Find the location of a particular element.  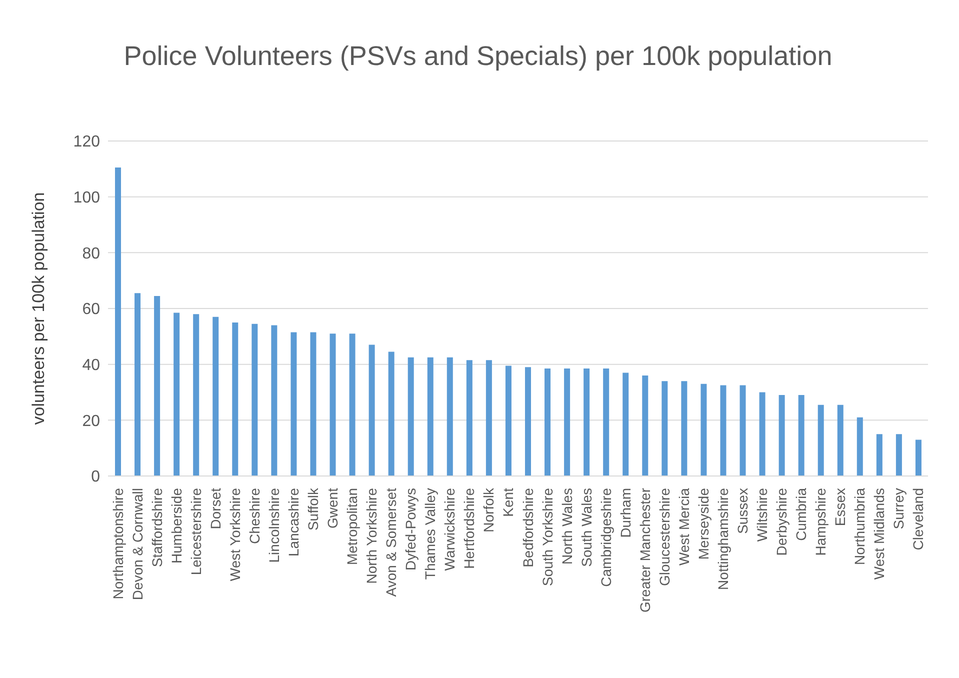

chart-title: Police Volunteers (PSVs and Specials) per 100k population is located at coordinates (478, 56).